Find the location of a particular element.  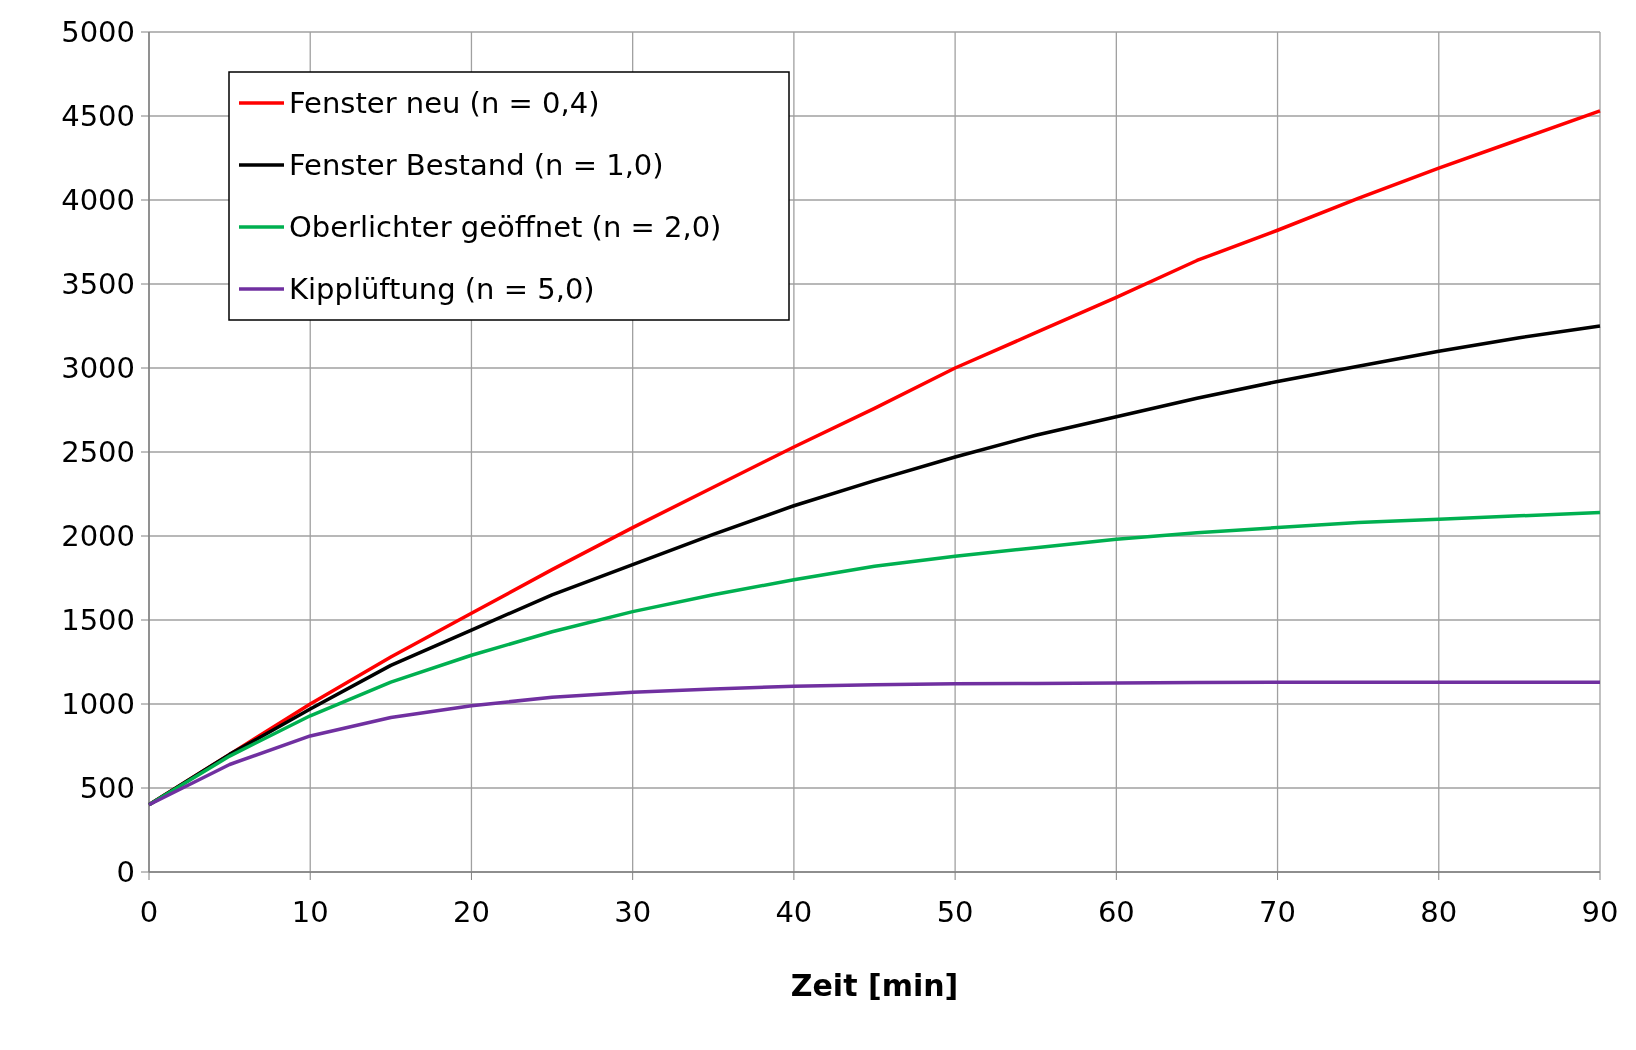

legend-label: Oberlichter geöffnet (n = 2,0) is located at coordinates (505, 227).